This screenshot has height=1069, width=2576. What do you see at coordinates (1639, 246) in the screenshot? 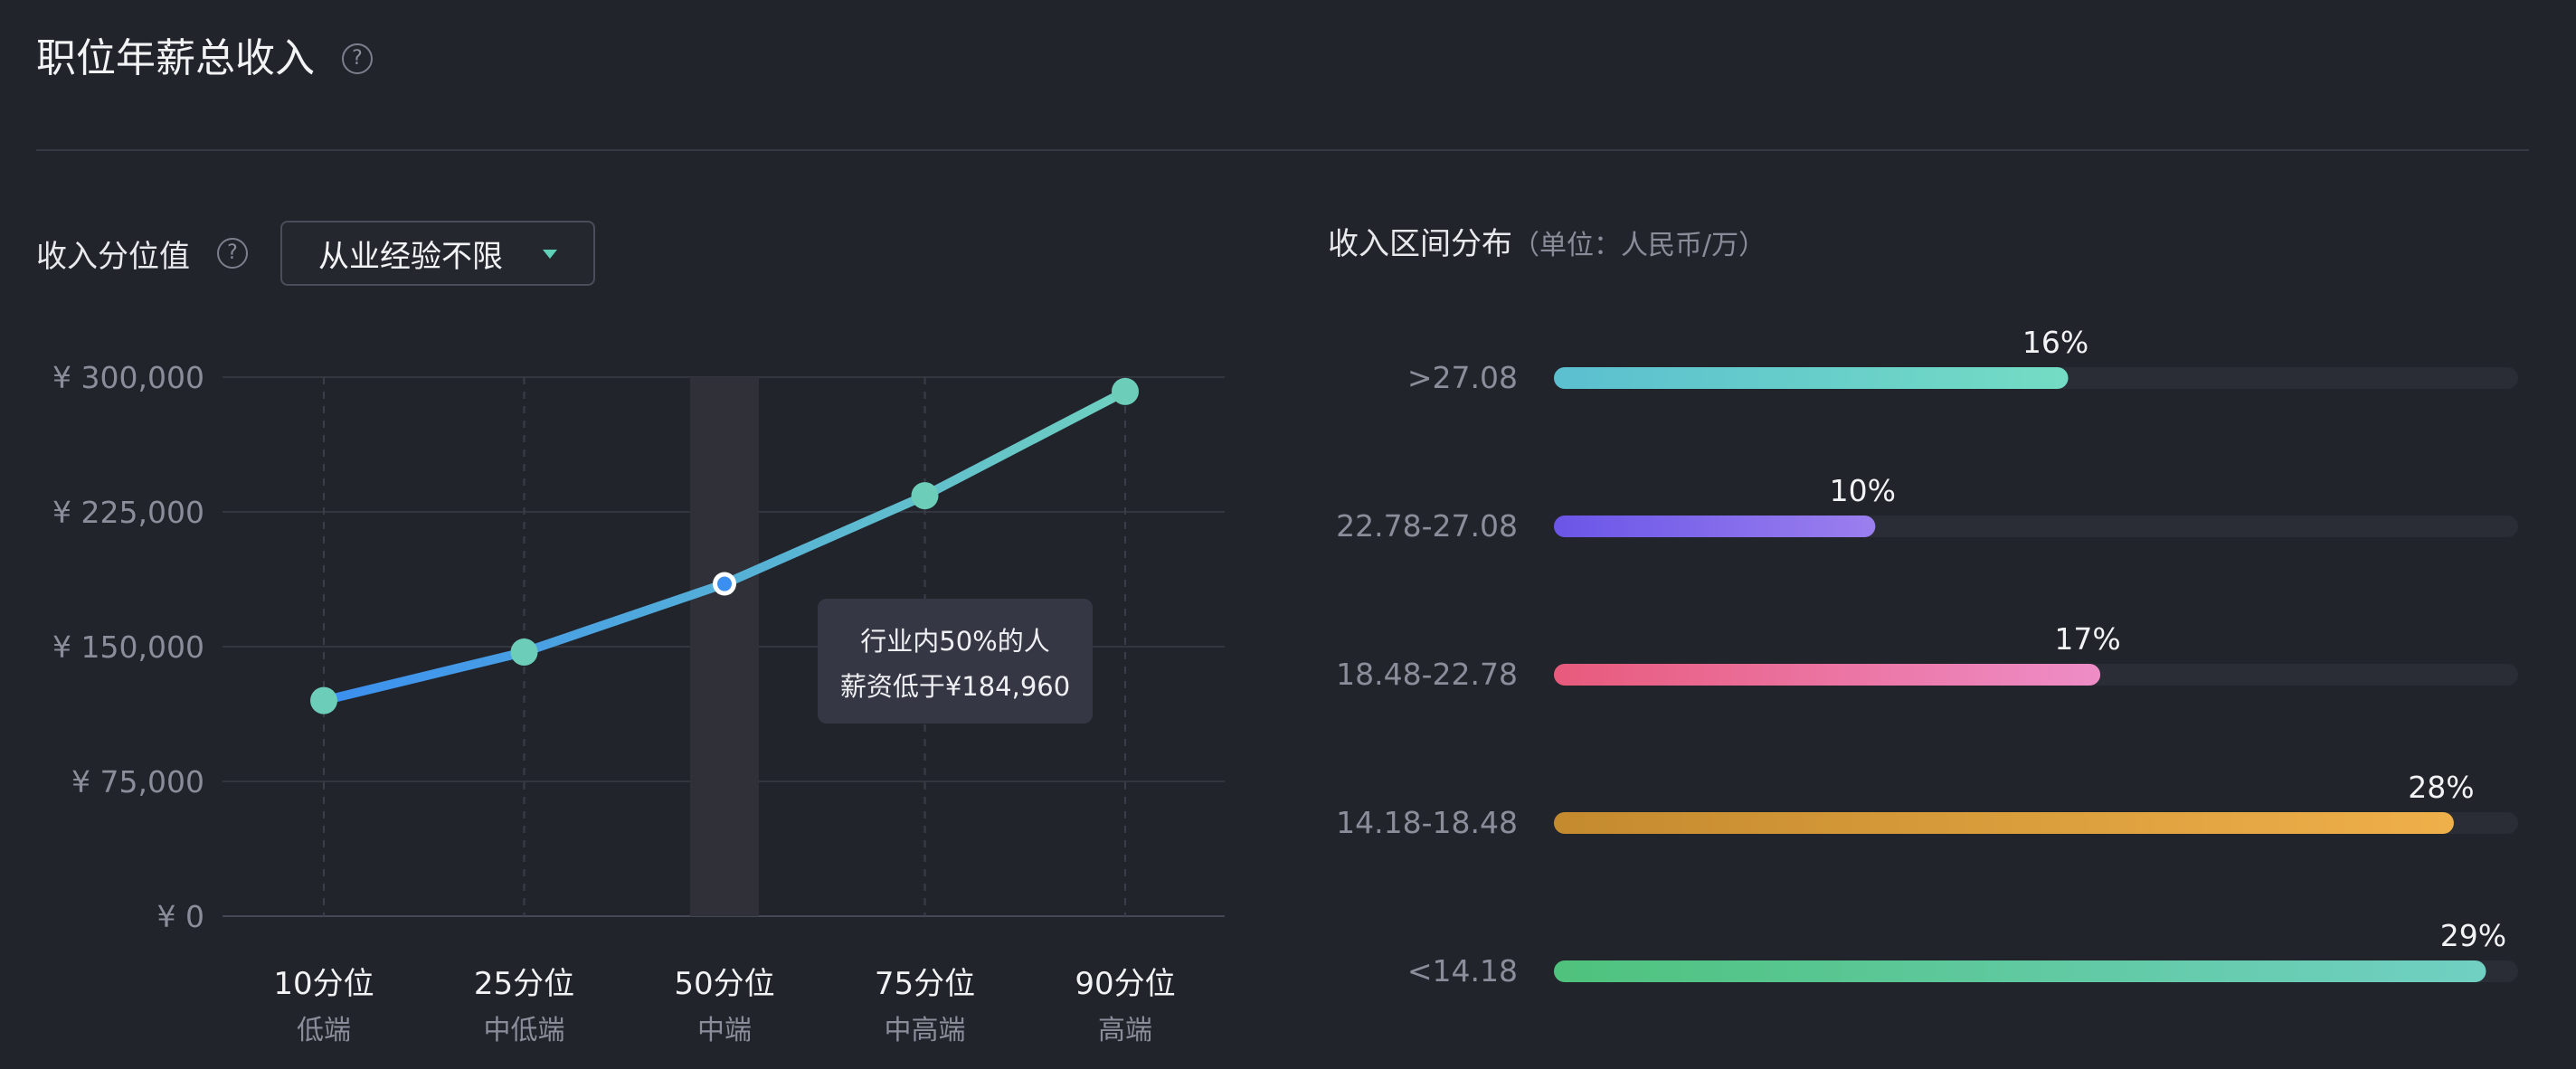
I see `distribution-unit: （单位：人民币/万）` at bounding box center [1639, 246].